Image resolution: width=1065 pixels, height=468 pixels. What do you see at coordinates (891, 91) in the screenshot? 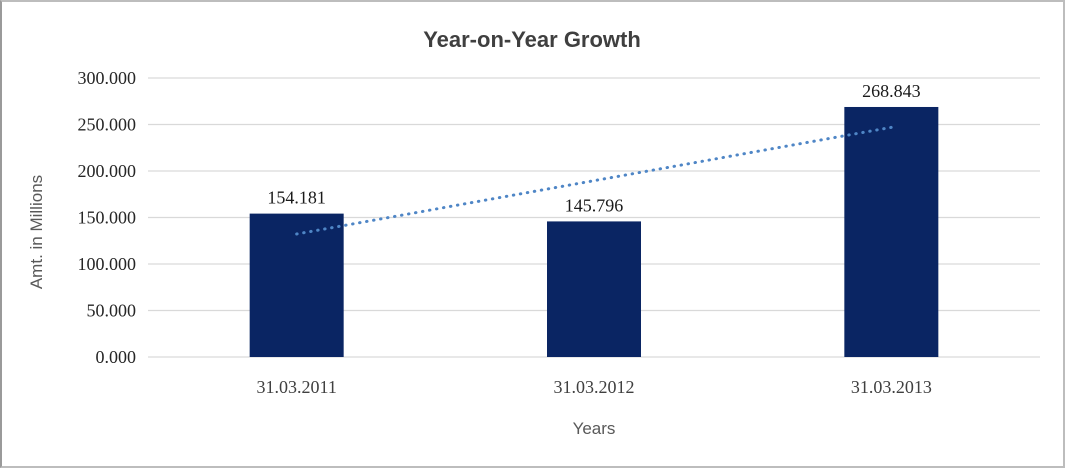
I see `bar-data-label: 268.843` at bounding box center [891, 91].